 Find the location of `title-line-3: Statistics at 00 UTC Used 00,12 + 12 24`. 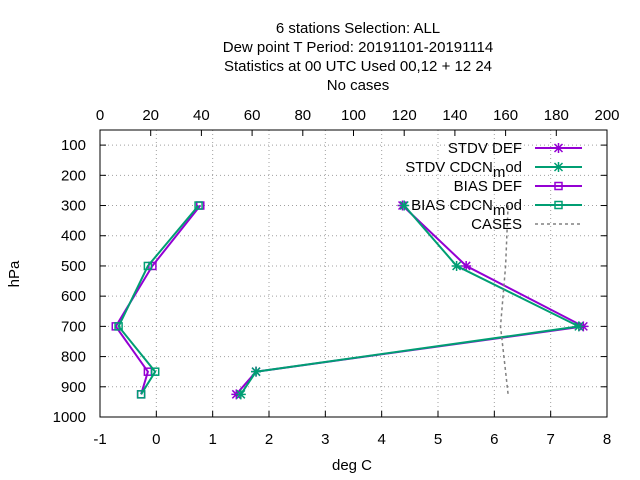

title-line-3: Statistics at 00 UTC Used 00,12 + 12 24 is located at coordinates (358, 66).